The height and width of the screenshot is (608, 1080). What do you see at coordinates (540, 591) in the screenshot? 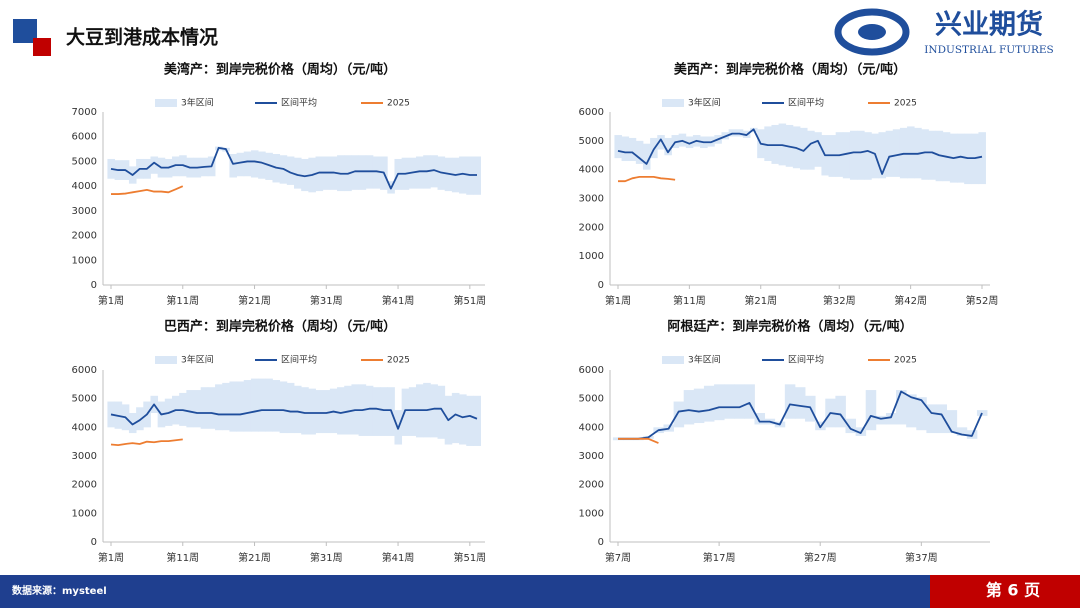
I see `footer-bar` at bounding box center [540, 591].